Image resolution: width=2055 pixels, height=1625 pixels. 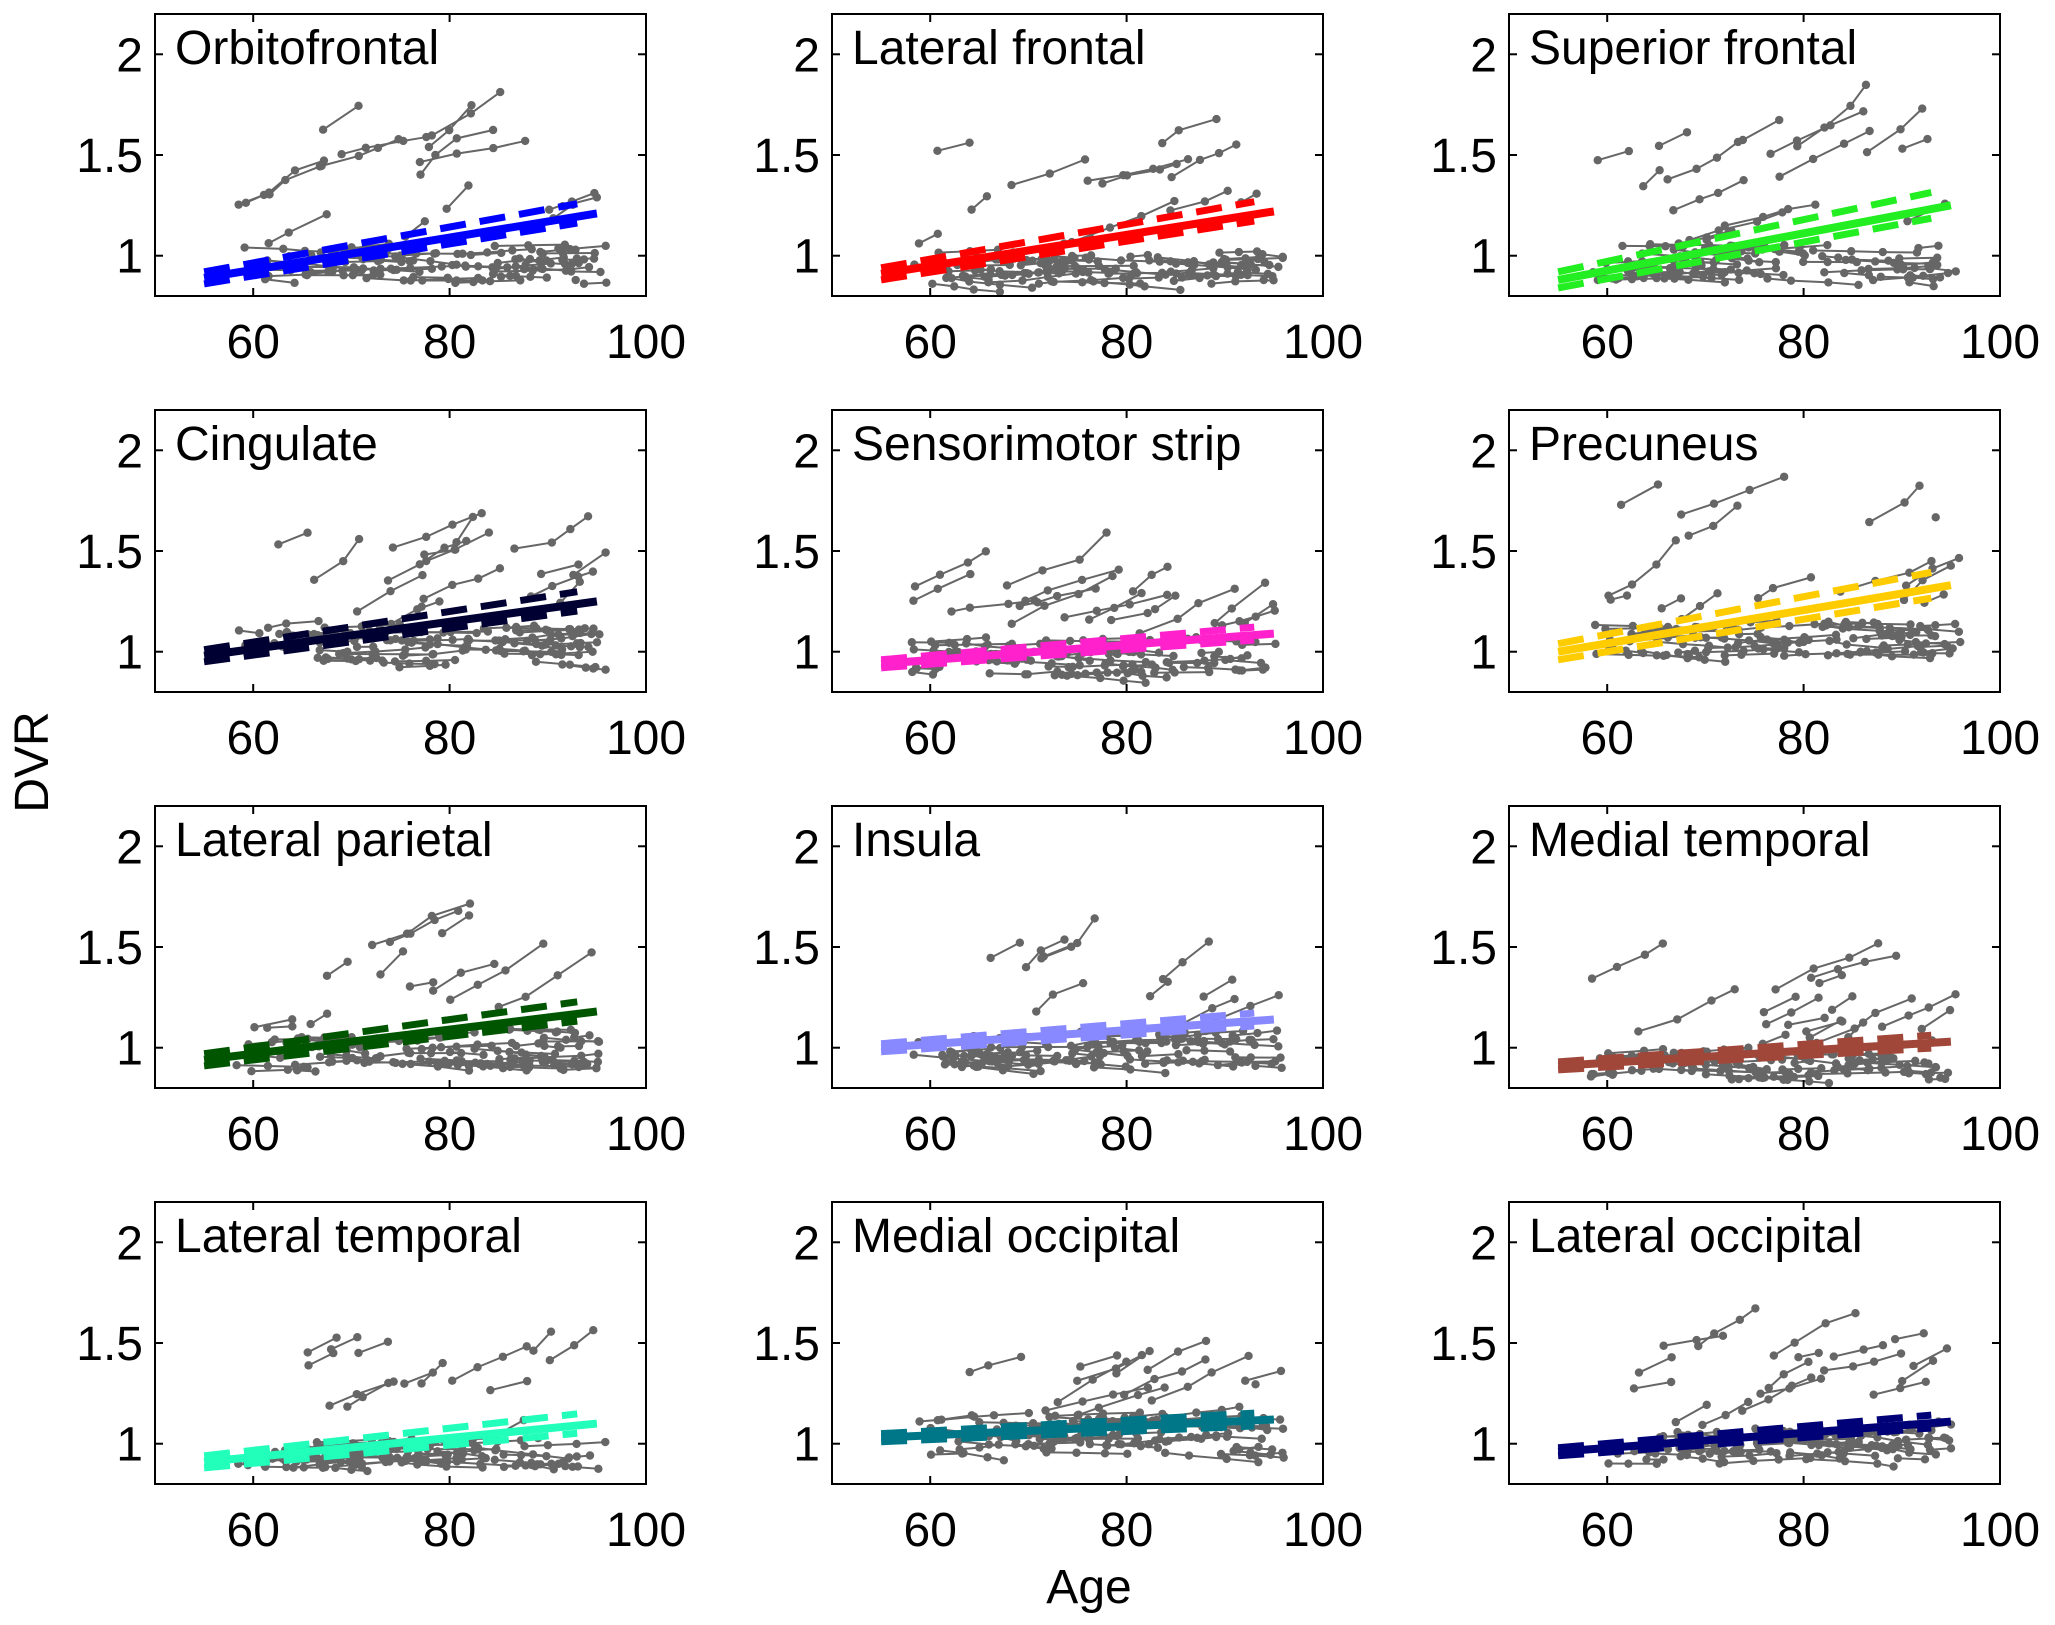 What do you see at coordinates (1058, 1379) in the screenshot?
I see `panel-medial-occipital: 1 1.5 2 60 80 100 Medial occipital` at bounding box center [1058, 1379].